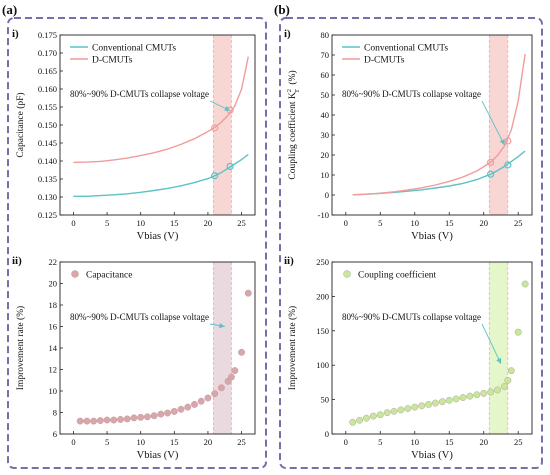 This screenshot has width=550, height=475. I want to click on y-tick-label: 30, so click(325, 135).